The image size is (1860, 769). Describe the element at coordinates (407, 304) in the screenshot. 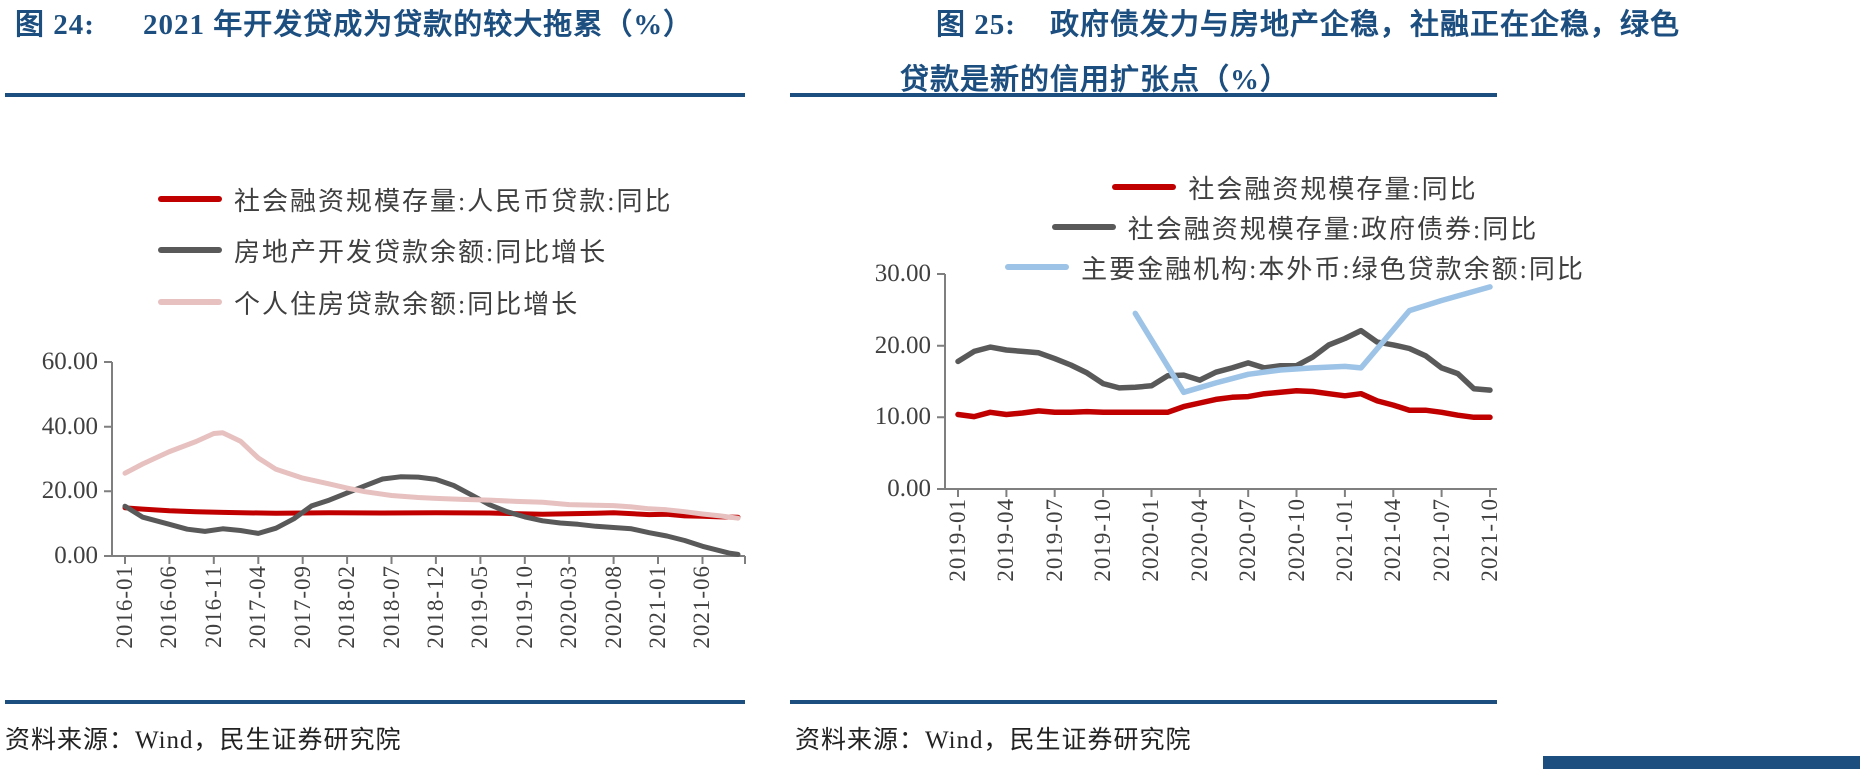

I see `legend-label: 个人住房贷款余额:同比增长` at that location.